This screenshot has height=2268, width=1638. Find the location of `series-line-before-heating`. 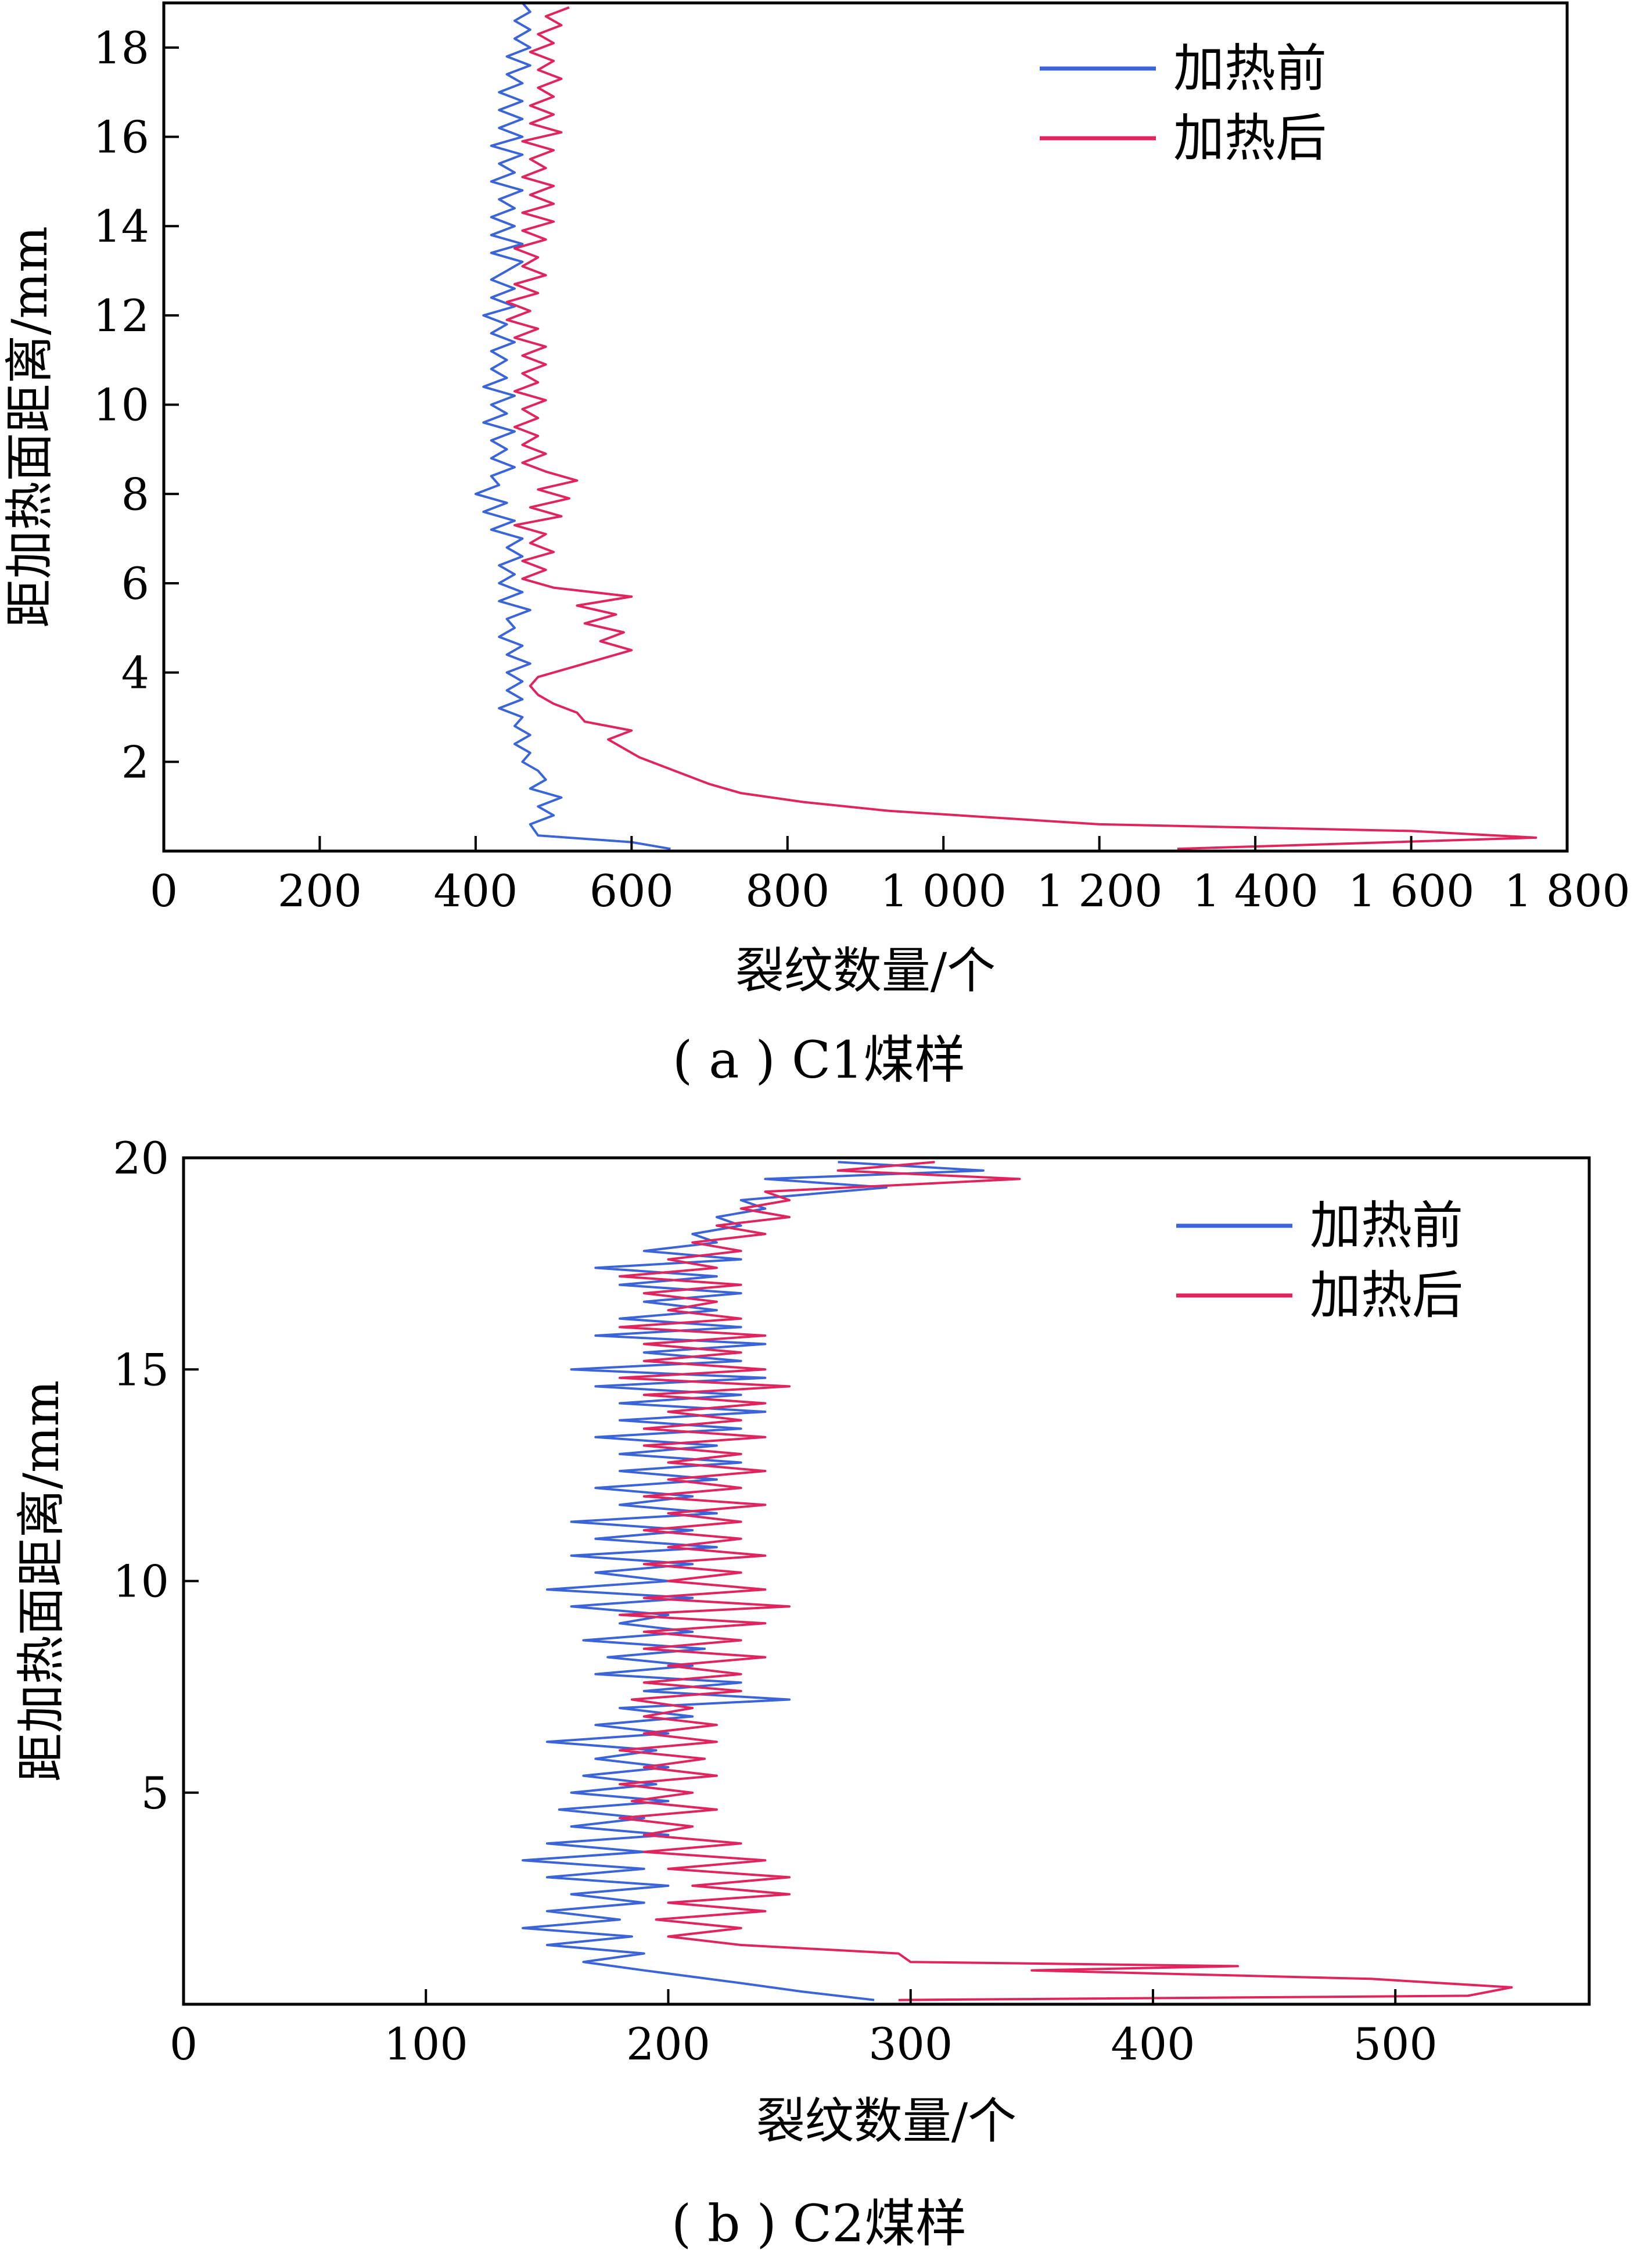

series-line-before-heating is located at coordinates (572, 426).